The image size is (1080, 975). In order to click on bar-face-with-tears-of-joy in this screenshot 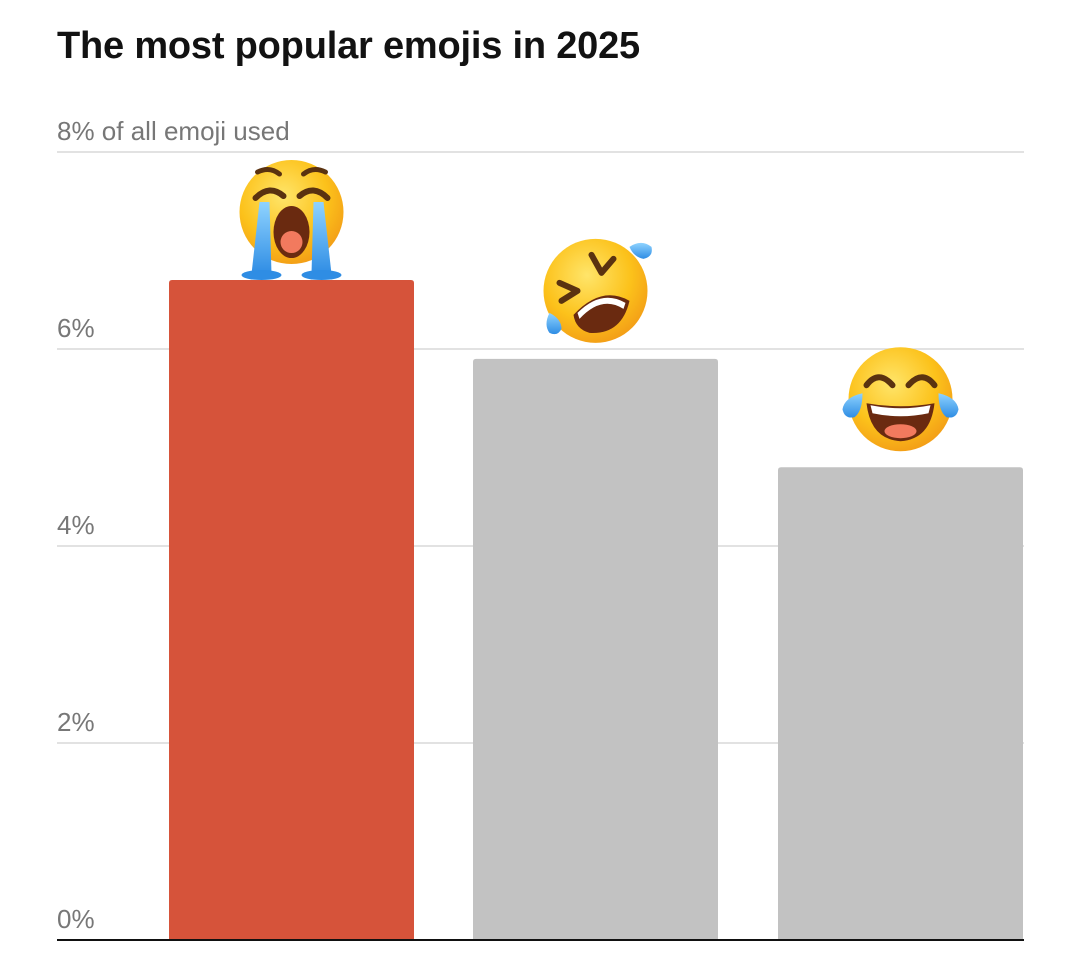, I will do `click(900, 703)`.